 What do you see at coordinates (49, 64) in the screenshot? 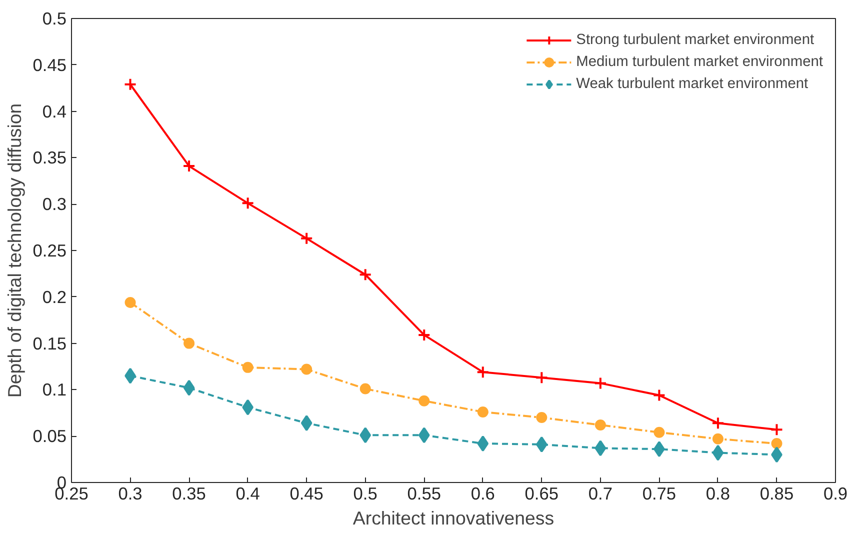
I see `y-tick-label: 0.45` at bounding box center [49, 64].